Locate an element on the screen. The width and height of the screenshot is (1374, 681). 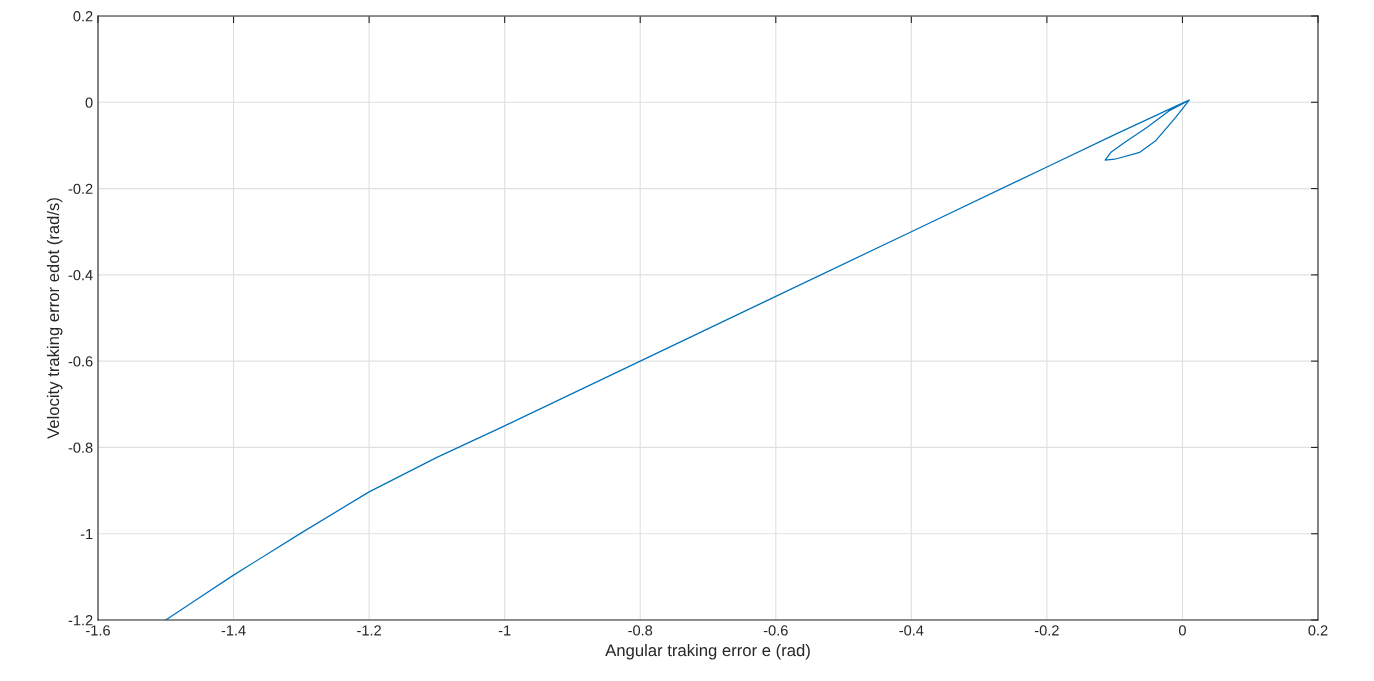
x-tick-label: -0.4 is located at coordinates (911, 630).